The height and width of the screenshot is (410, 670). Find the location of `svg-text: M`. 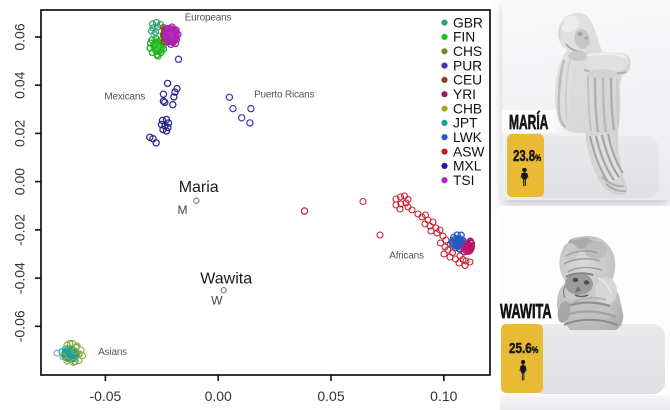

svg-text: M is located at coordinates (183, 210).